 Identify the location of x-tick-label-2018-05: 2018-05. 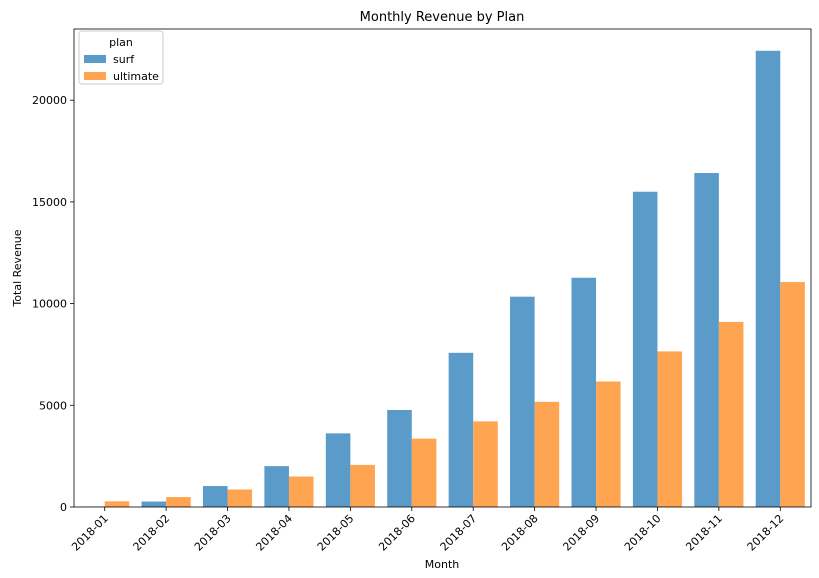
(336, 533).